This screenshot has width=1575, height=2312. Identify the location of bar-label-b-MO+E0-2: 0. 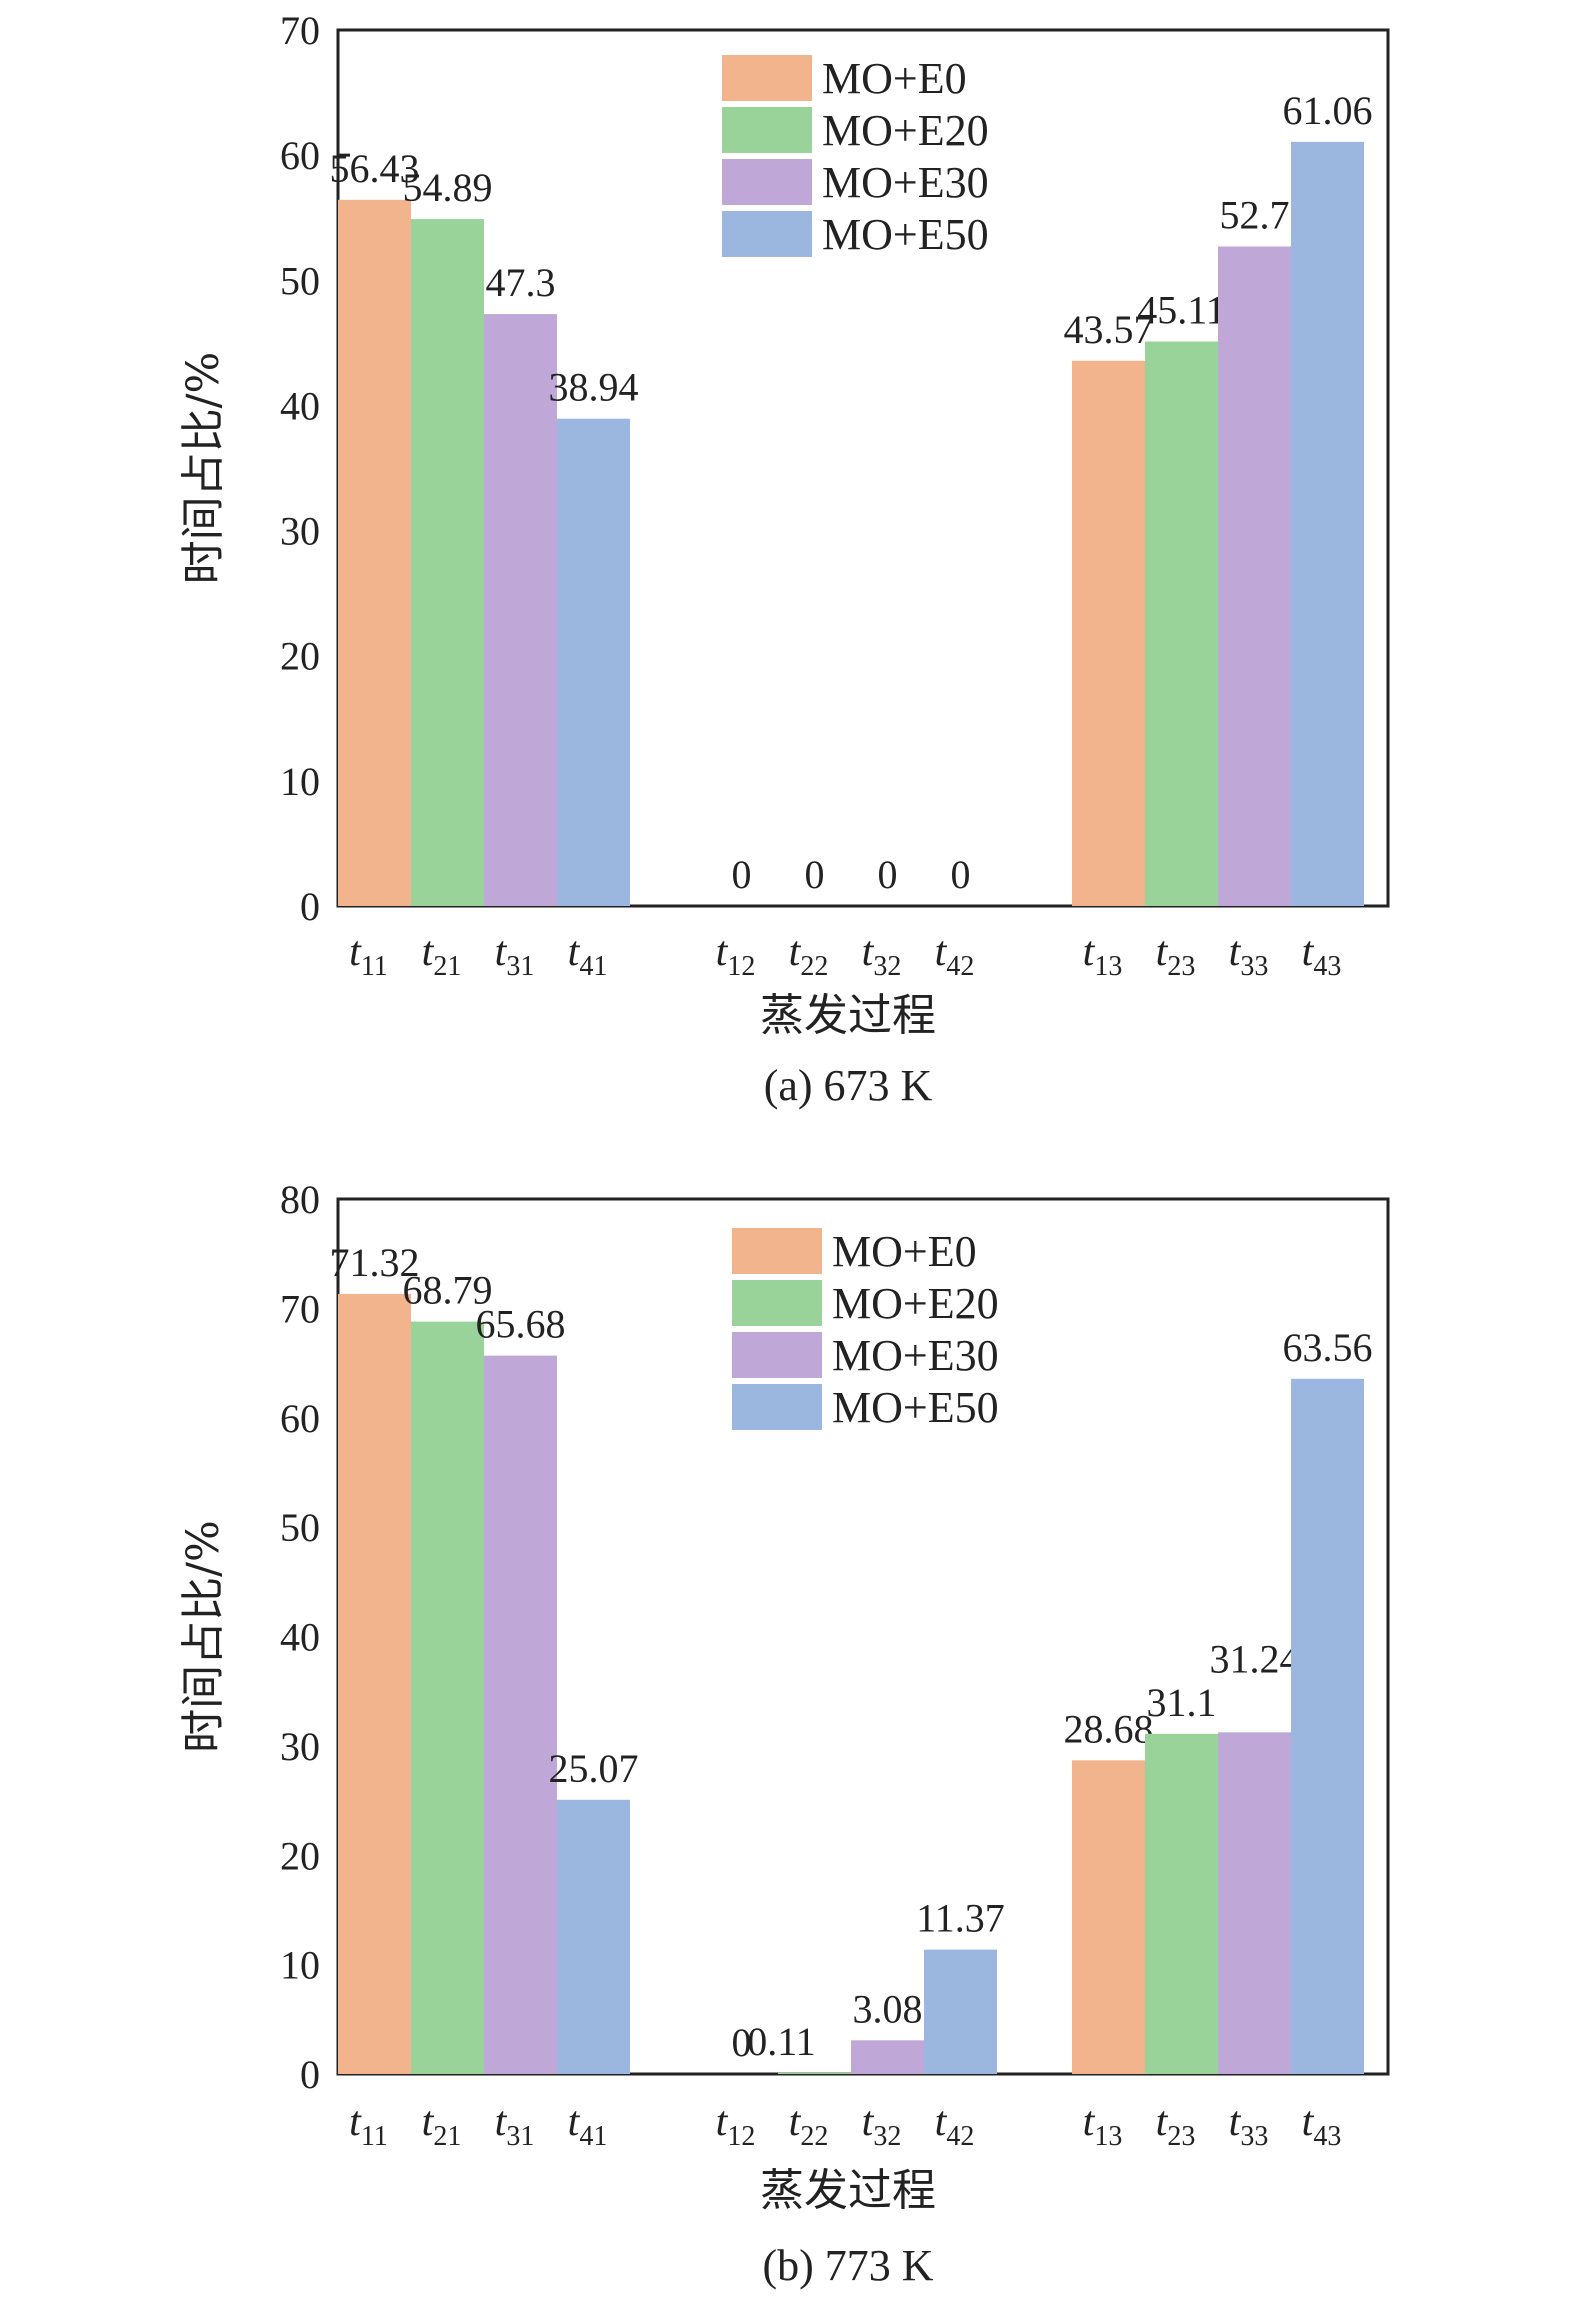
(742, 2042).